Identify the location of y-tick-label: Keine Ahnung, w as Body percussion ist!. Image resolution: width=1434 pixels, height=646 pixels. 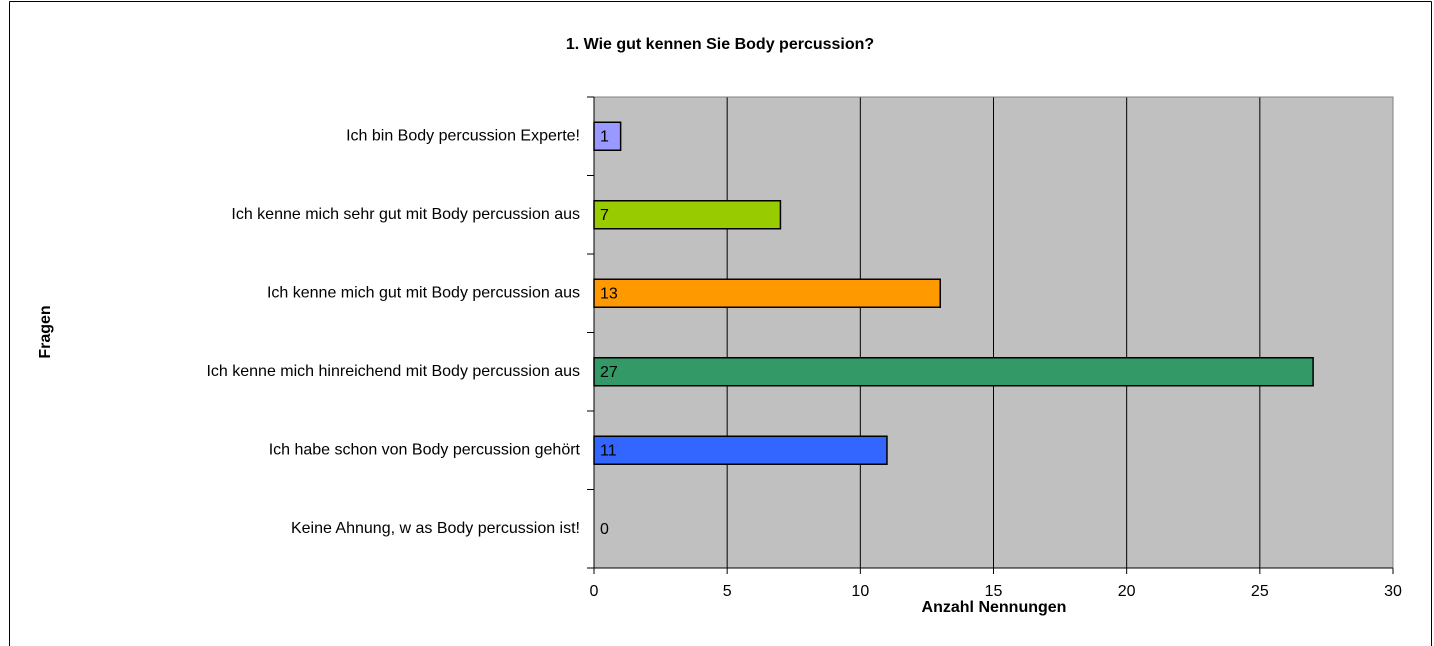
(435, 528).